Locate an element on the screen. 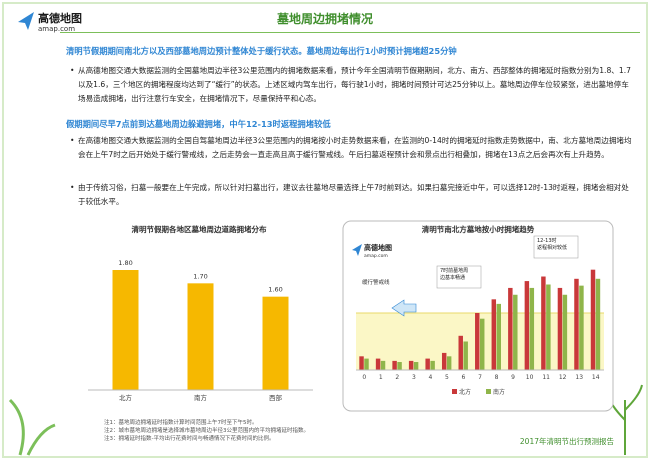  x-tick-label: 6 is located at coordinates (464, 377).